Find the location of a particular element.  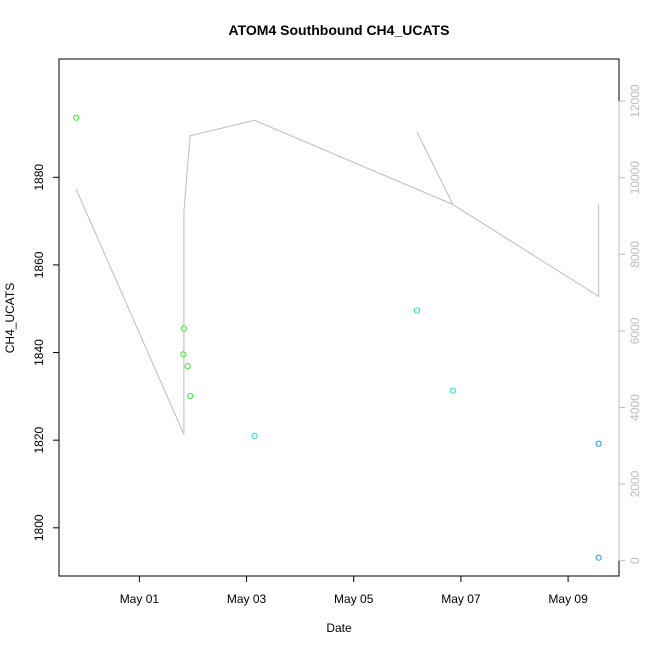

y2-tick-label: 12000 is located at coordinates (635, 101).